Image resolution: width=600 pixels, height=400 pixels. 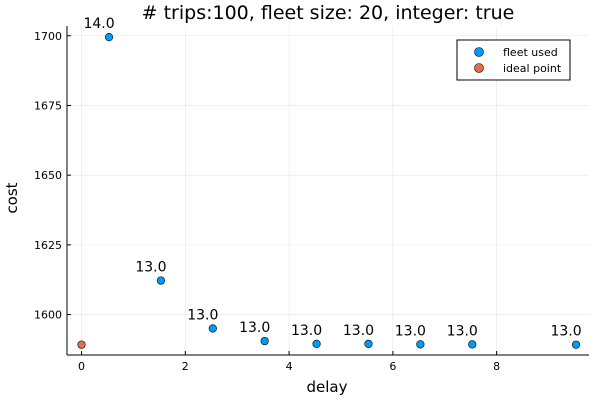 What do you see at coordinates (12, 197) in the screenshot?
I see `y-axis-title: cost` at bounding box center [12, 197].